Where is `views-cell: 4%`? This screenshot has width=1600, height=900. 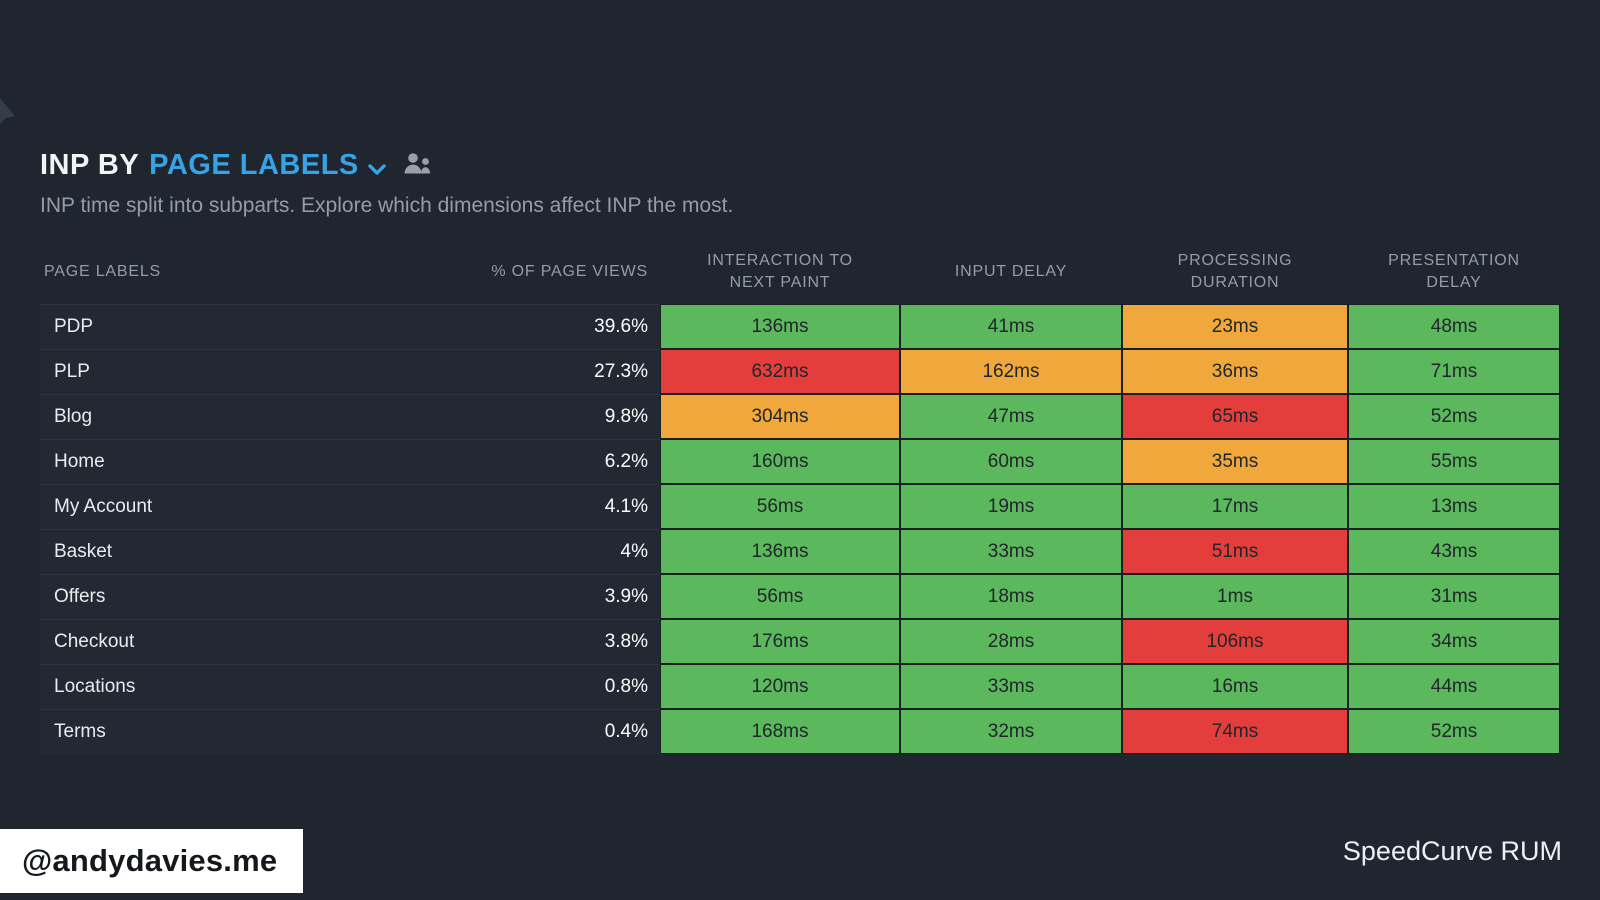 views-cell: 4% is located at coordinates (570, 551).